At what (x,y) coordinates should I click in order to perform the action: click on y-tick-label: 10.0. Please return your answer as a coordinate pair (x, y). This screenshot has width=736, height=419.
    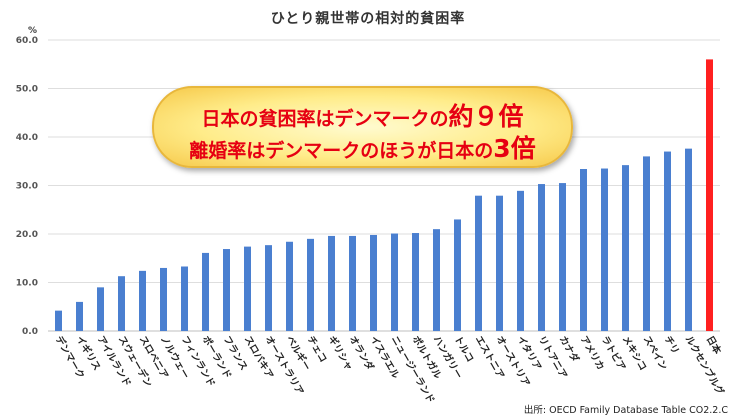
    Looking at the image, I should click on (27, 284).